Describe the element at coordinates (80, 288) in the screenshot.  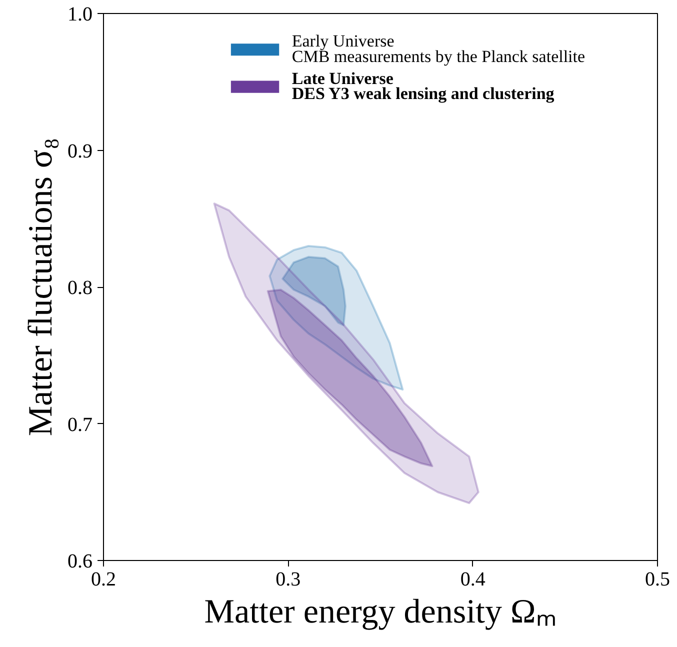
I see `y-tick-label: 0.8` at that location.